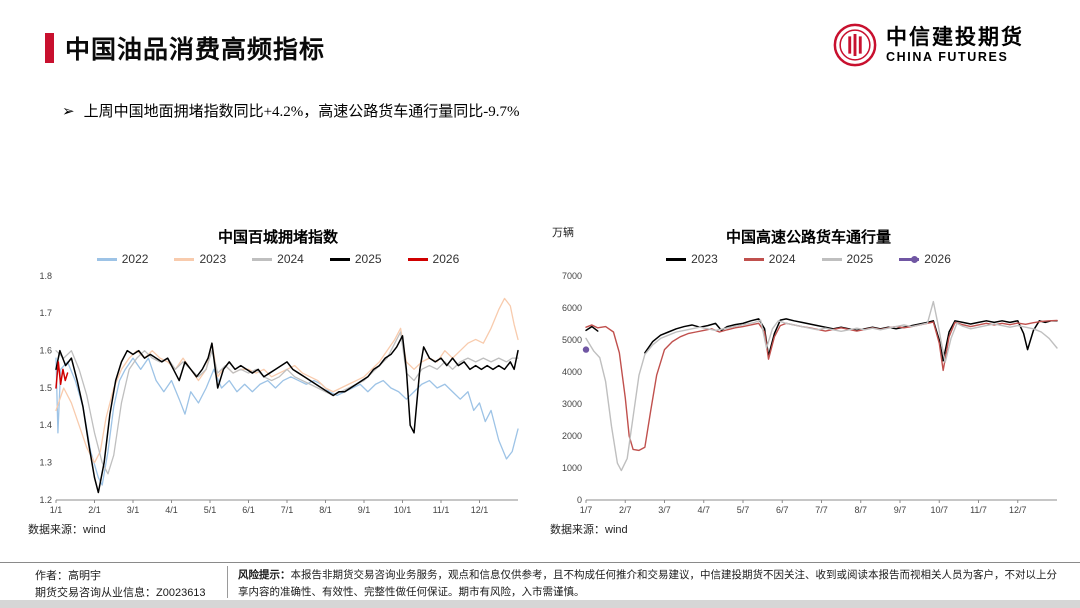 This screenshot has width=1080, height=608. What do you see at coordinates (287, 510) in the screenshot?
I see `svg-text: 7/1` at bounding box center [287, 510].